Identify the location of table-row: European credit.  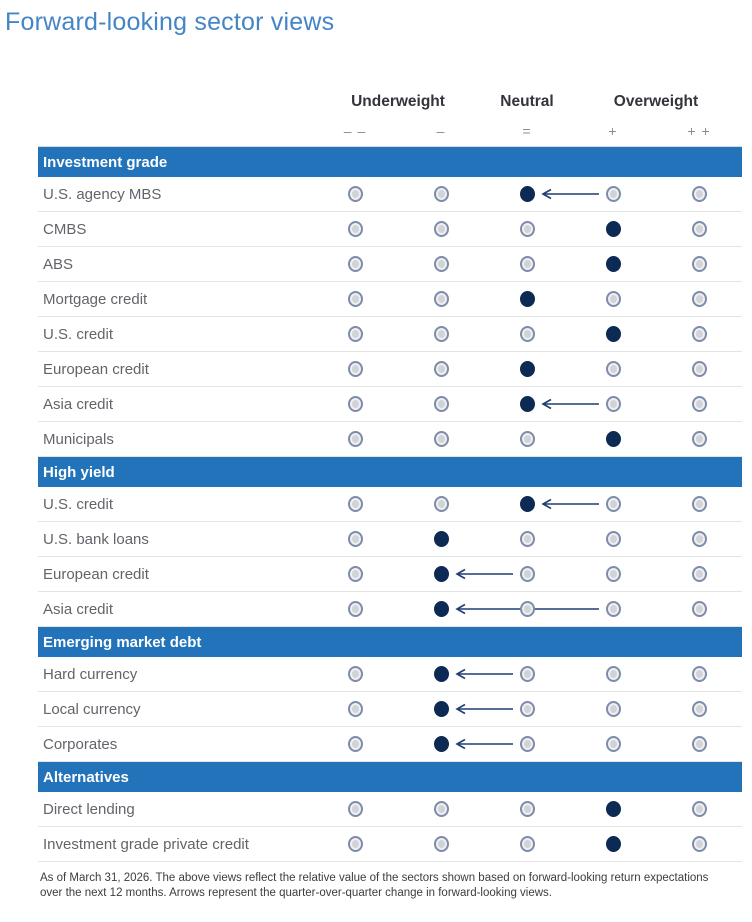
(390, 574).